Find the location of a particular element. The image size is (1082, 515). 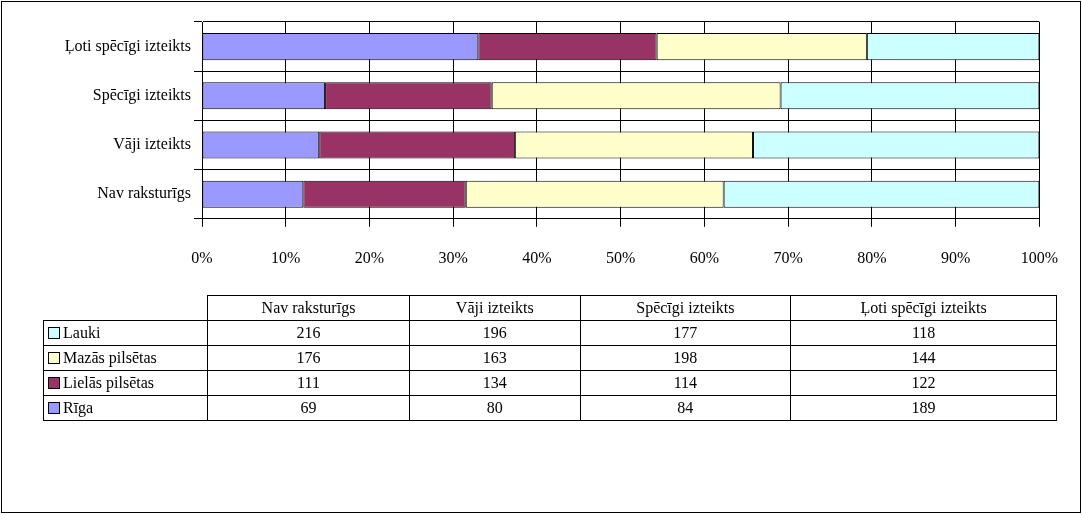

y-tick-label: Spēcīgi izteikts is located at coordinates (141, 95).